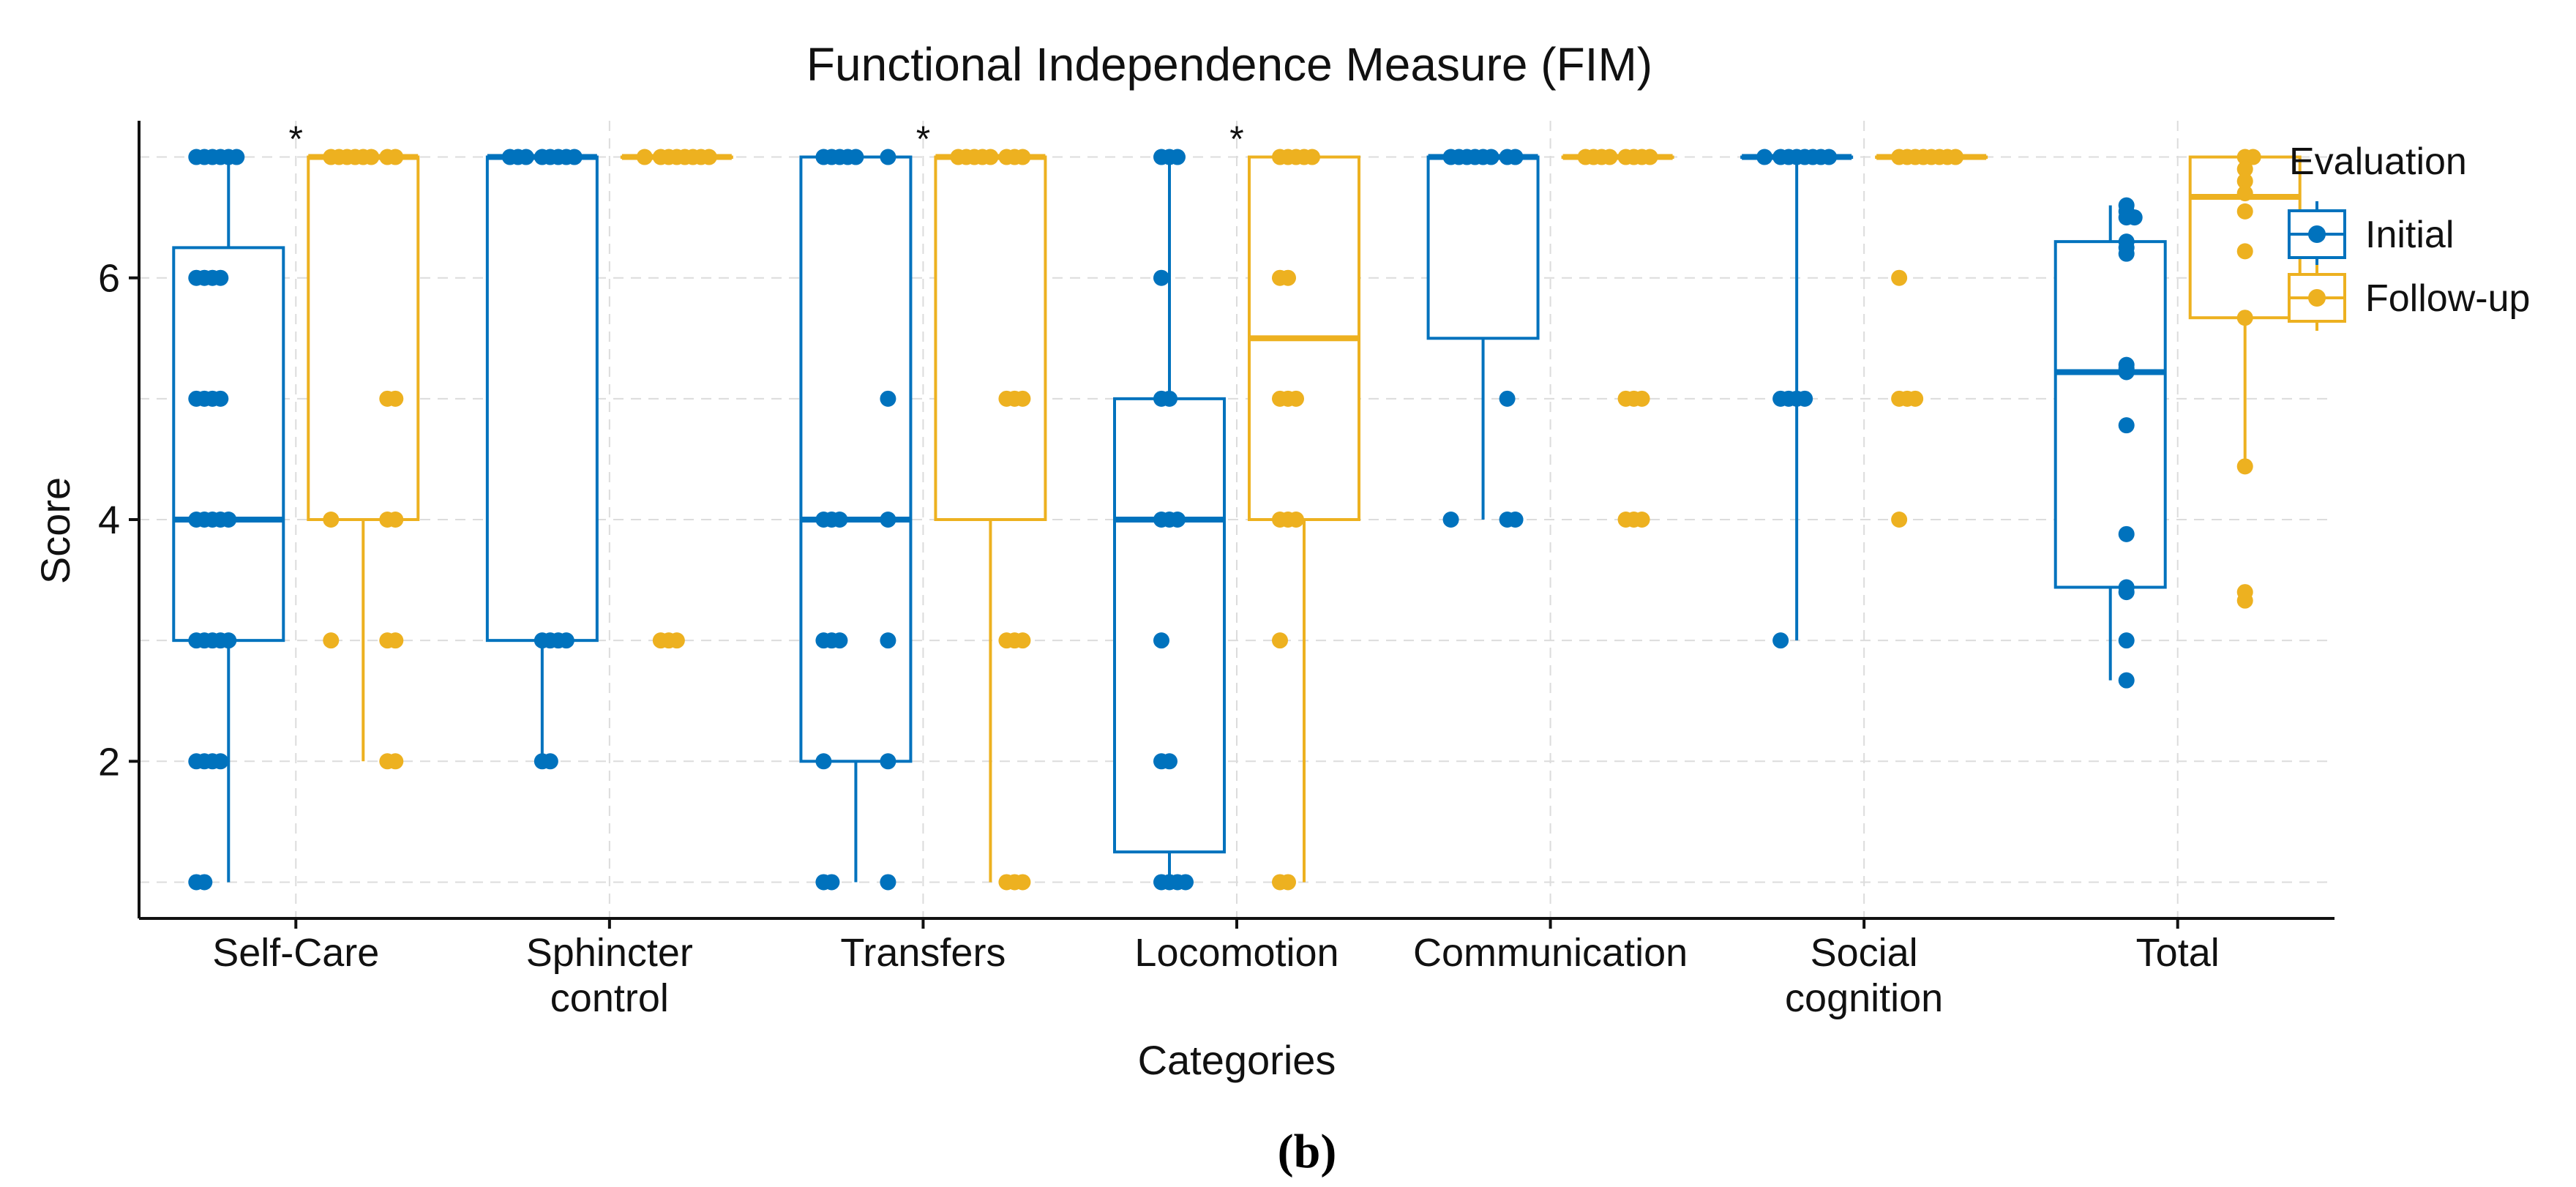  Describe the element at coordinates (109, 279) in the screenshot. I see `y-tick-label: 6` at that location.